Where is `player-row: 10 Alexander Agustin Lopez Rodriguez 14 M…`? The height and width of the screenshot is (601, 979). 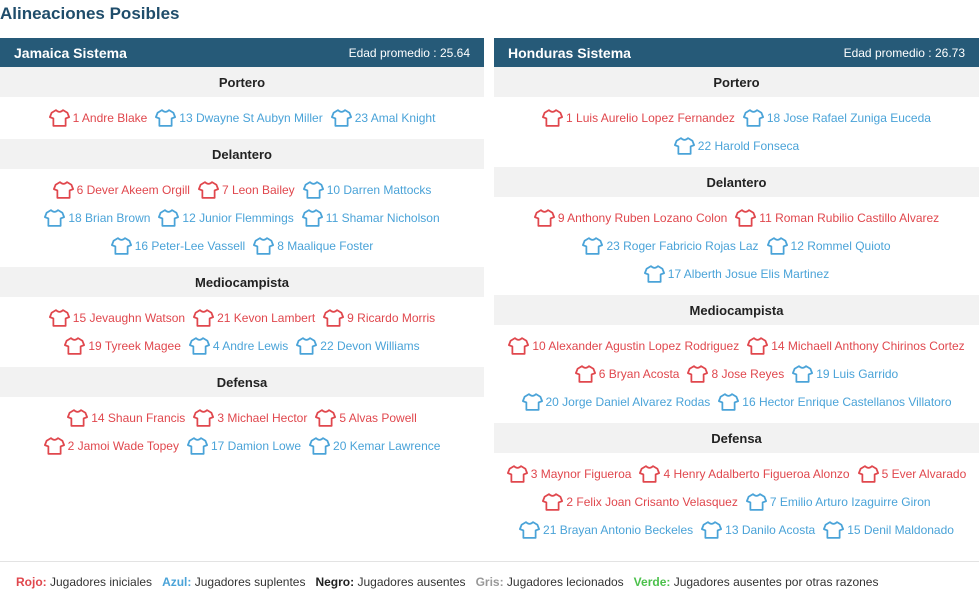 player-row: 10 Alexander Agustin Lopez Rodriguez 14 M… is located at coordinates (736, 346).